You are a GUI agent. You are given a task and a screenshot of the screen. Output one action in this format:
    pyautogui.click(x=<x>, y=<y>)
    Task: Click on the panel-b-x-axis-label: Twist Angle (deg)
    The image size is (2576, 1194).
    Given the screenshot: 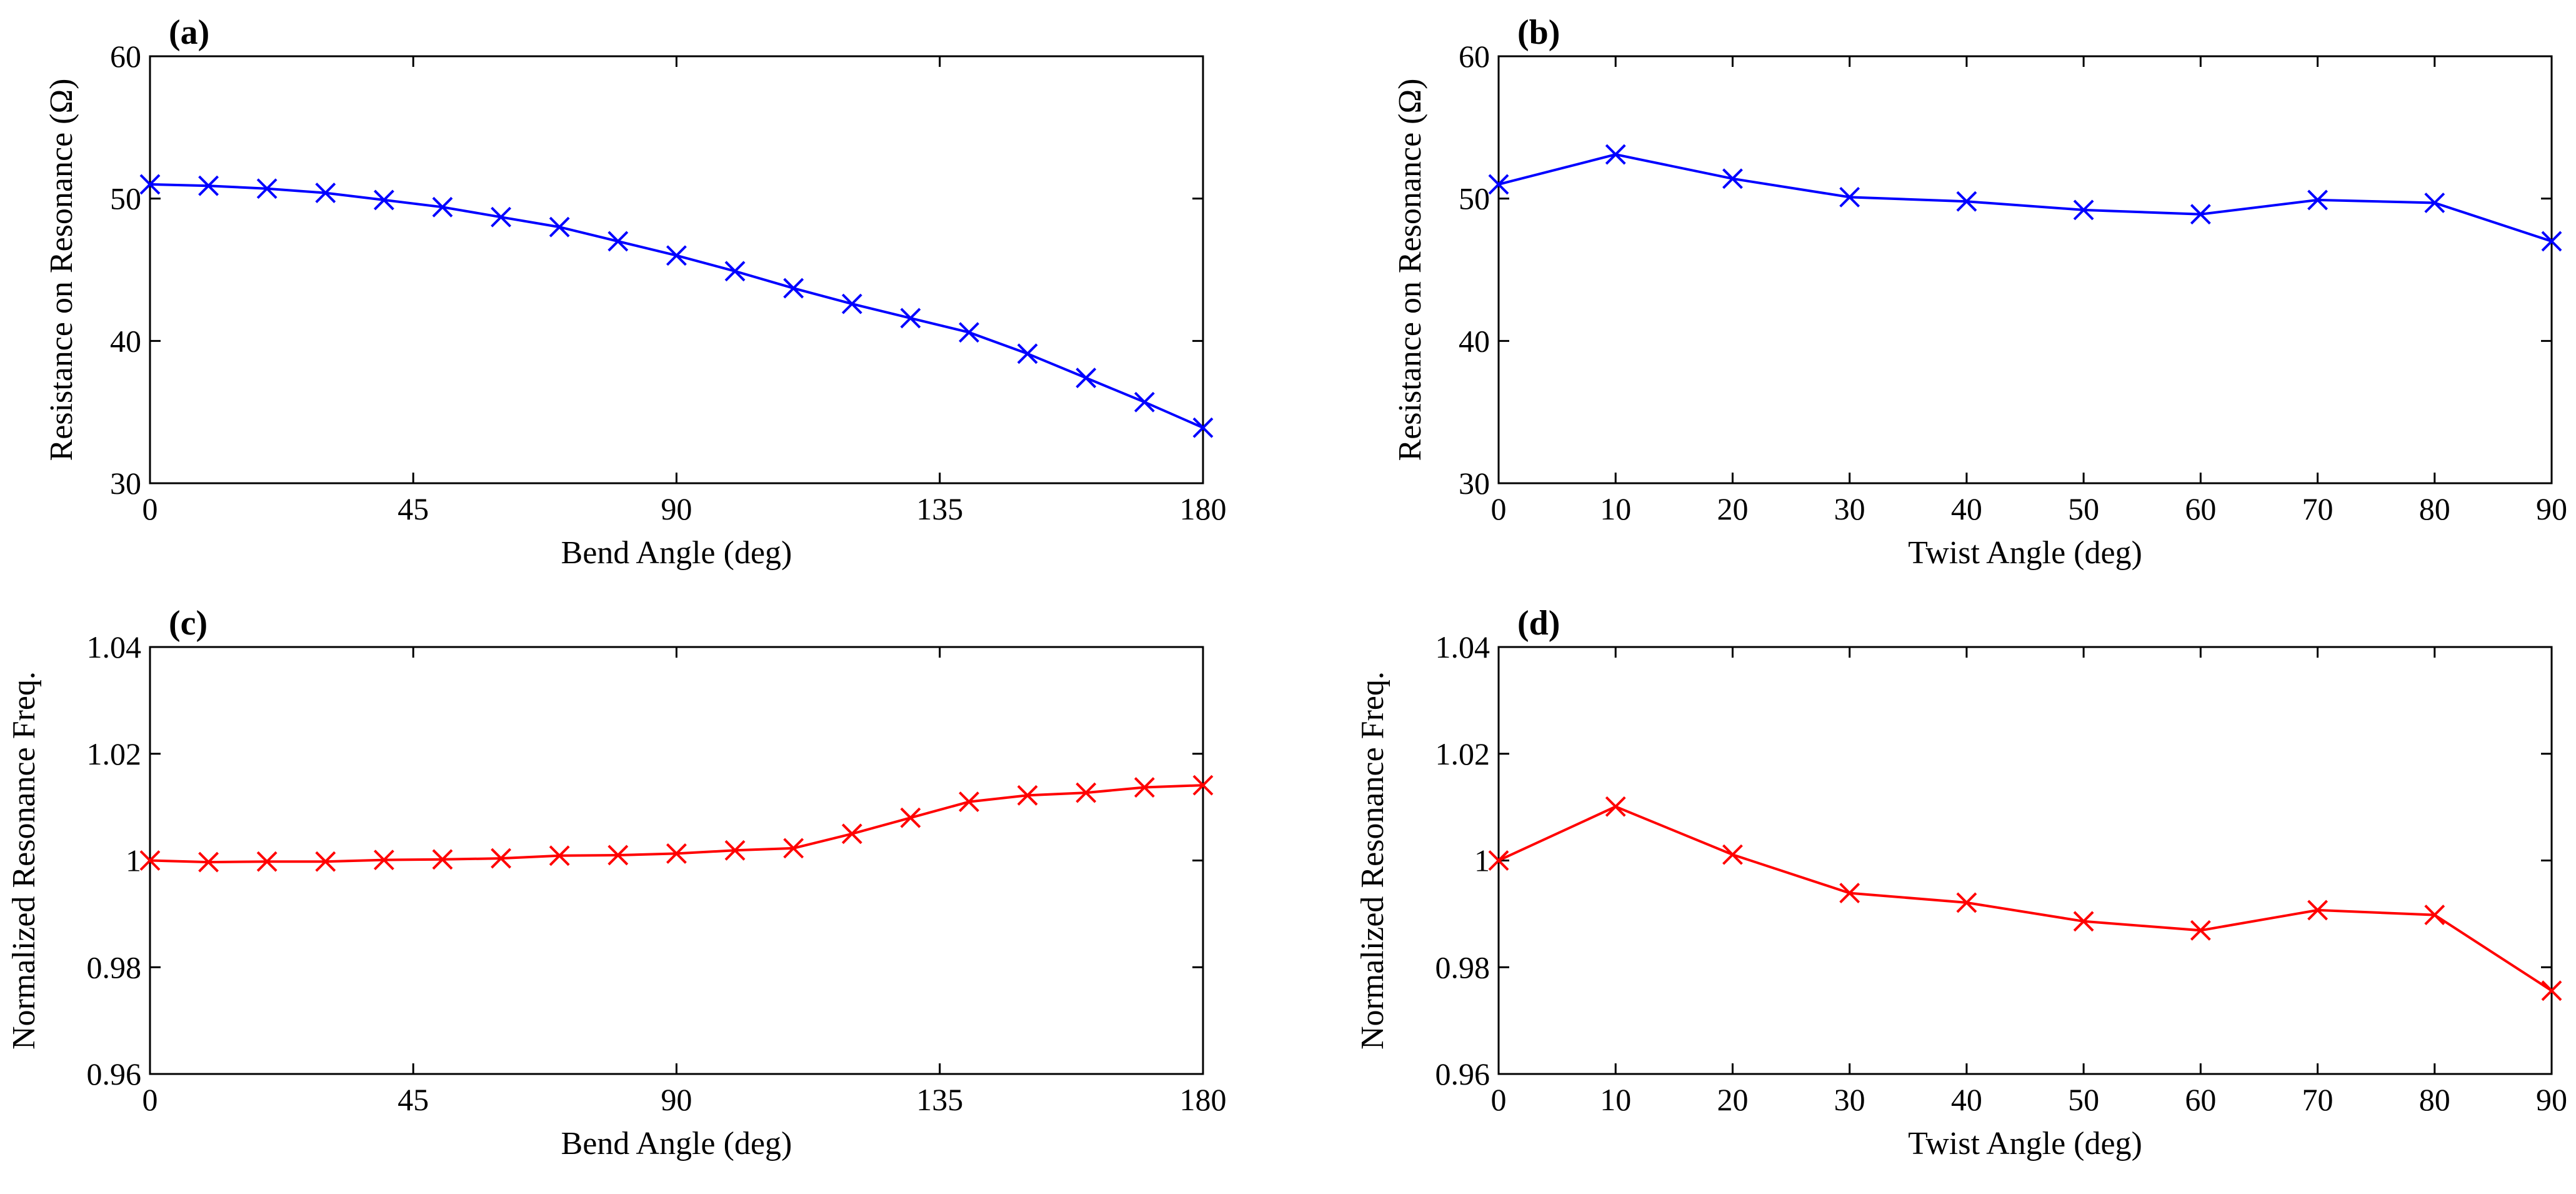 What is the action you would take?
    pyautogui.click(x=2025, y=553)
    